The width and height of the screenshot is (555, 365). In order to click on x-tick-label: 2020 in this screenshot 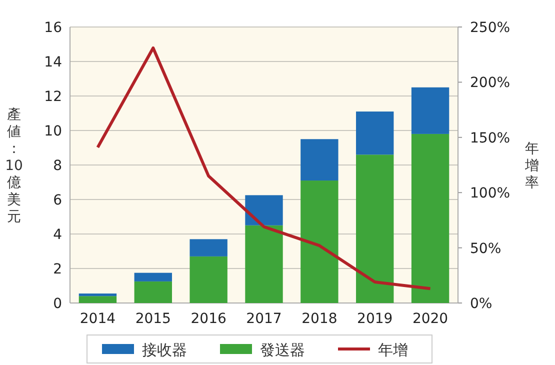, I will do `click(430, 319)`.